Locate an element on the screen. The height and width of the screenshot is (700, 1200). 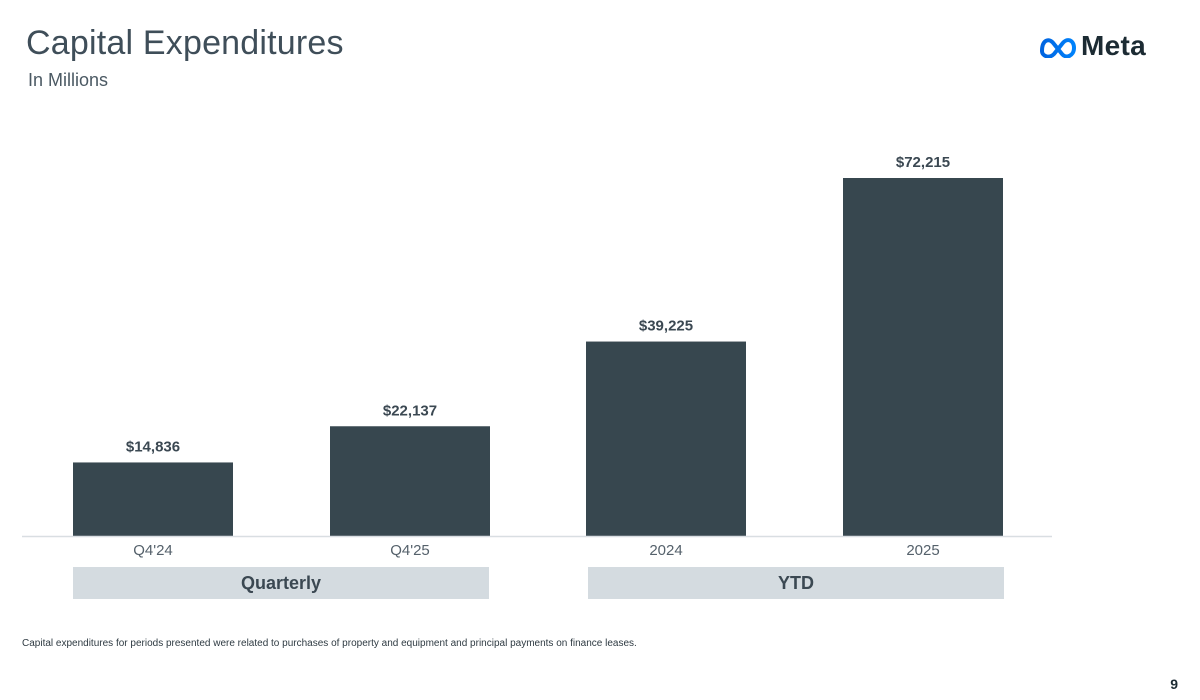
bar-value-label: $72,215 is located at coordinates (923, 162).